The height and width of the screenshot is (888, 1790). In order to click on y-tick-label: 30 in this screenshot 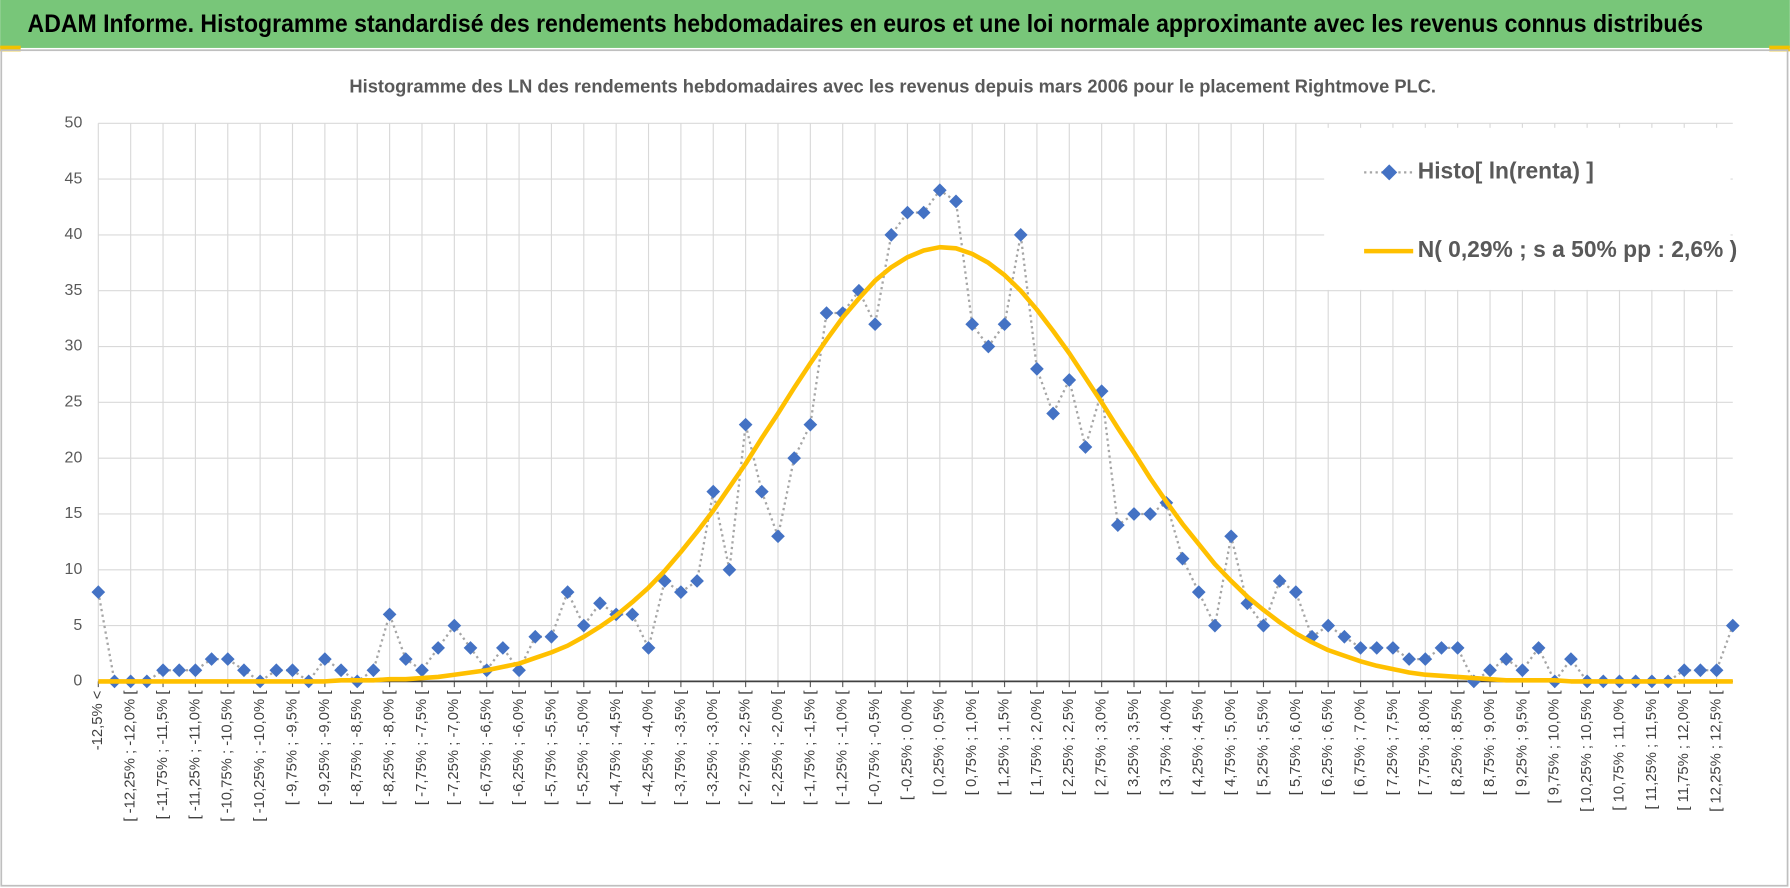, I will do `click(74, 346)`.